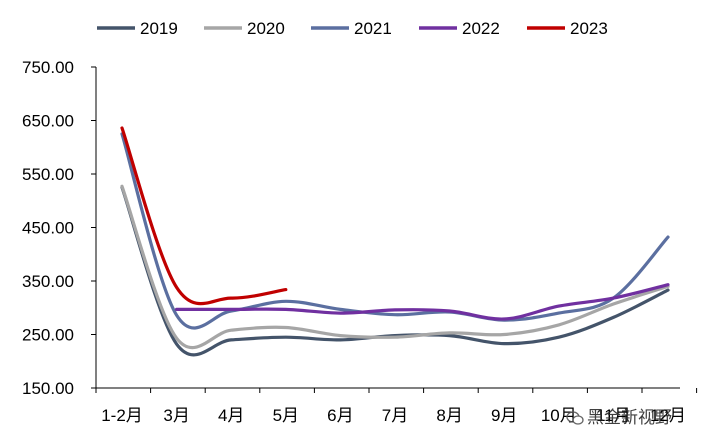  What do you see at coordinates (159, 28) in the screenshot?
I see `legend-label-2019: 2019` at bounding box center [159, 28].